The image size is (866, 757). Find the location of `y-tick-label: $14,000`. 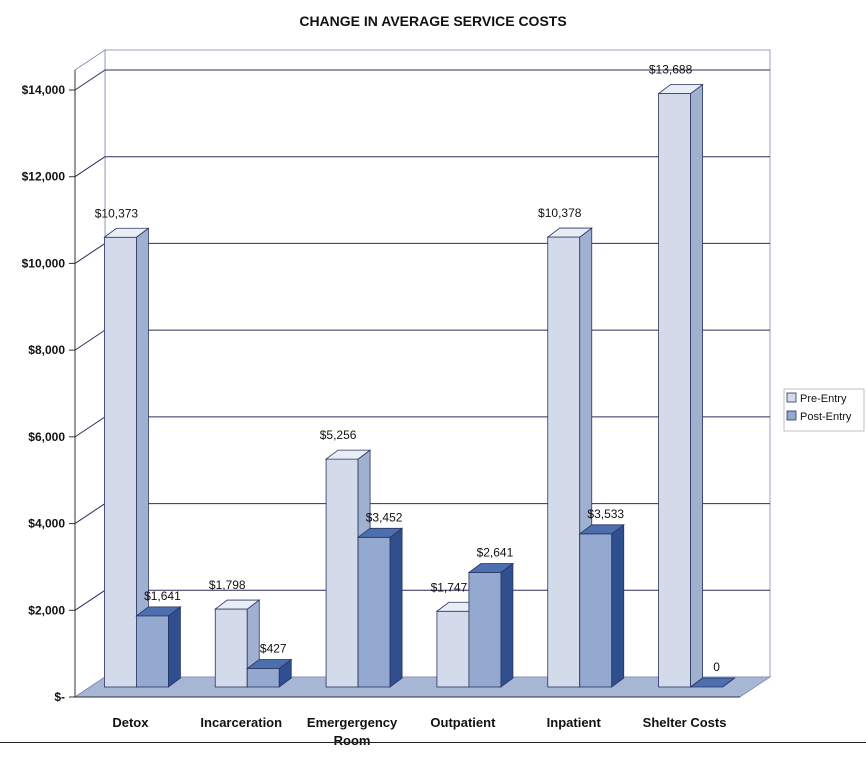

y-tick-label: $14,000 is located at coordinates (44, 90).